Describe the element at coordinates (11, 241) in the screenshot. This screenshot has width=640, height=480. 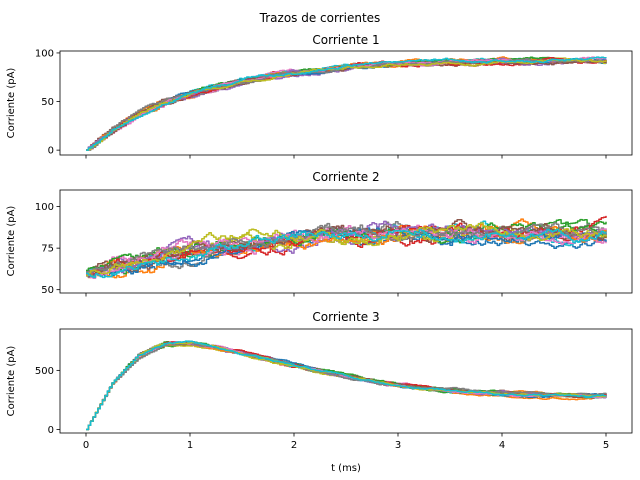
I see `panel-2-ylabel: Corriente (pA)` at that location.